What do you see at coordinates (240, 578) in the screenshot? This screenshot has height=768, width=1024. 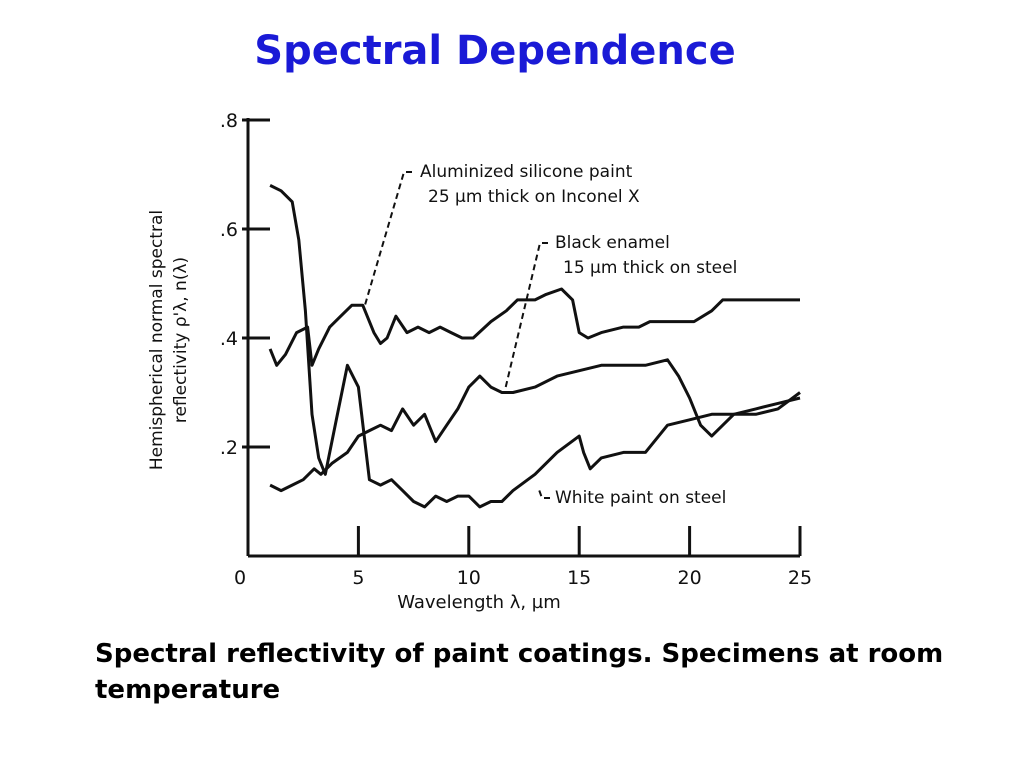 I see `x-tick-label: 0` at bounding box center [240, 578].